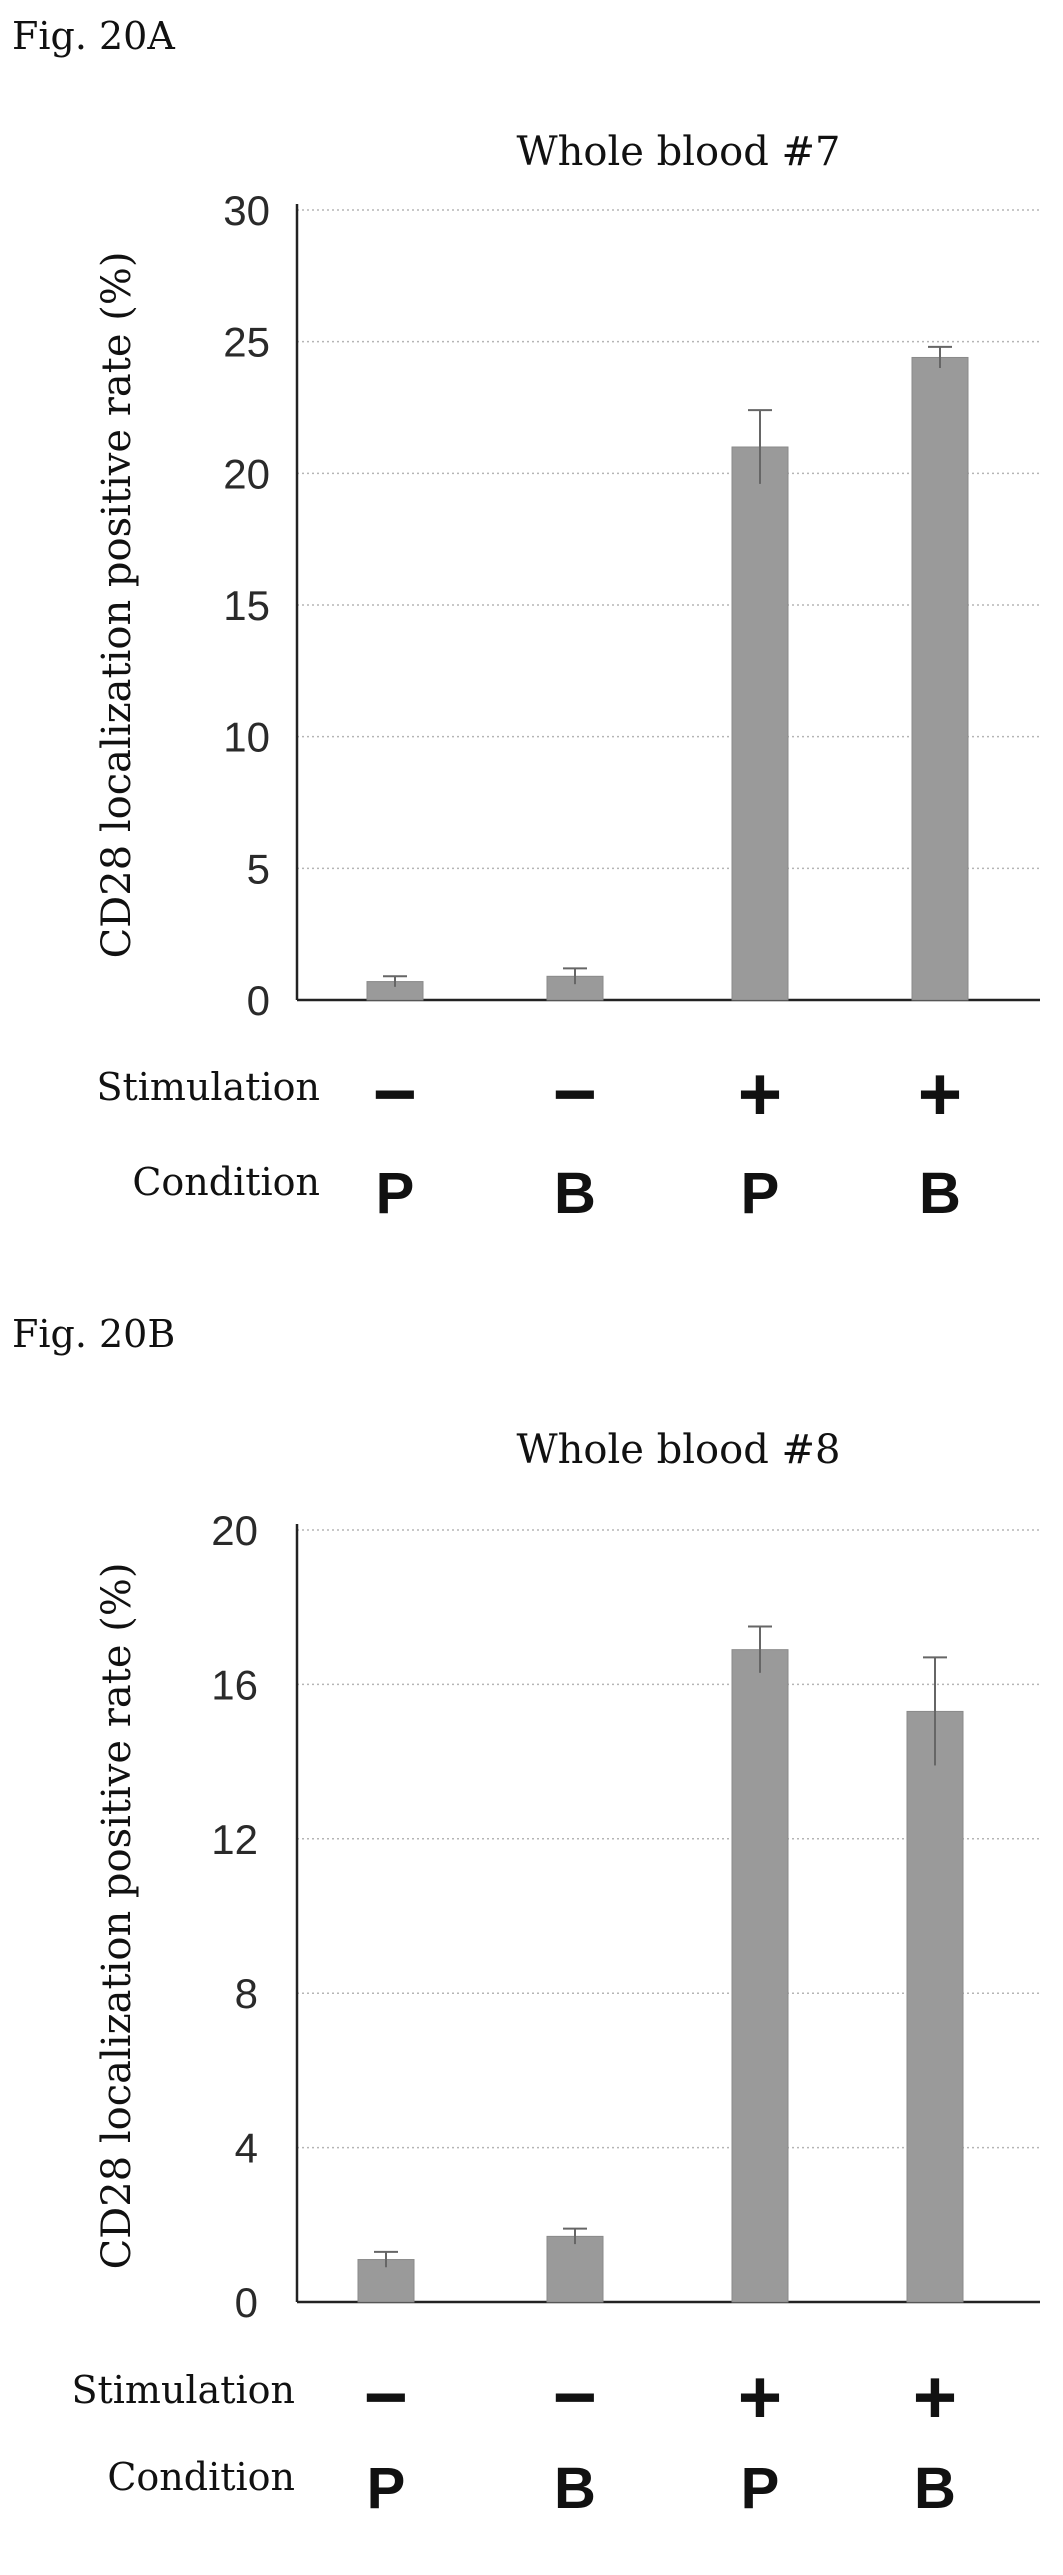 The width and height of the screenshot is (1063, 2575). I want to click on y-tick-label: 15, so click(246, 605).